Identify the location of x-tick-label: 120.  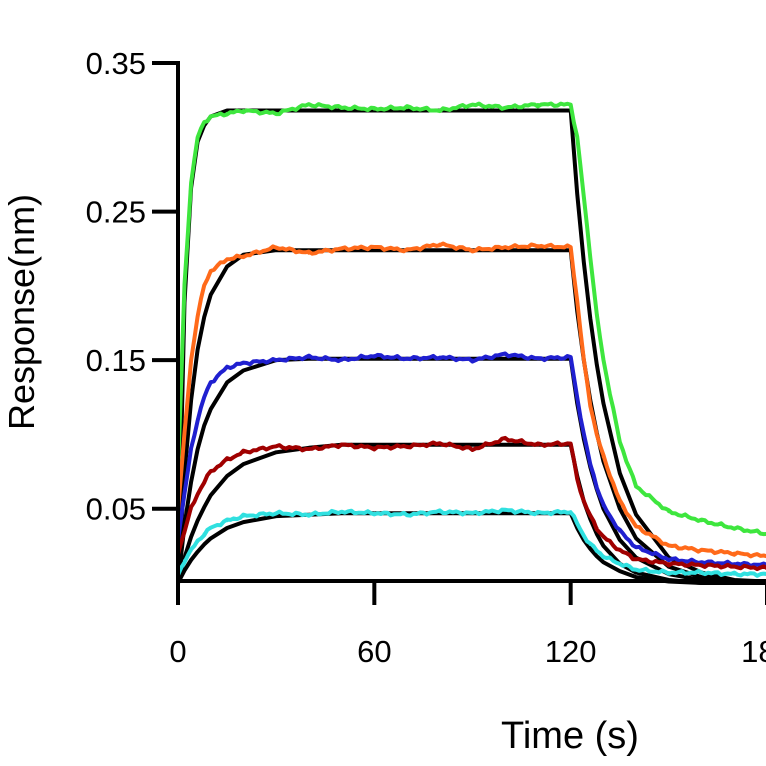
(571, 651).